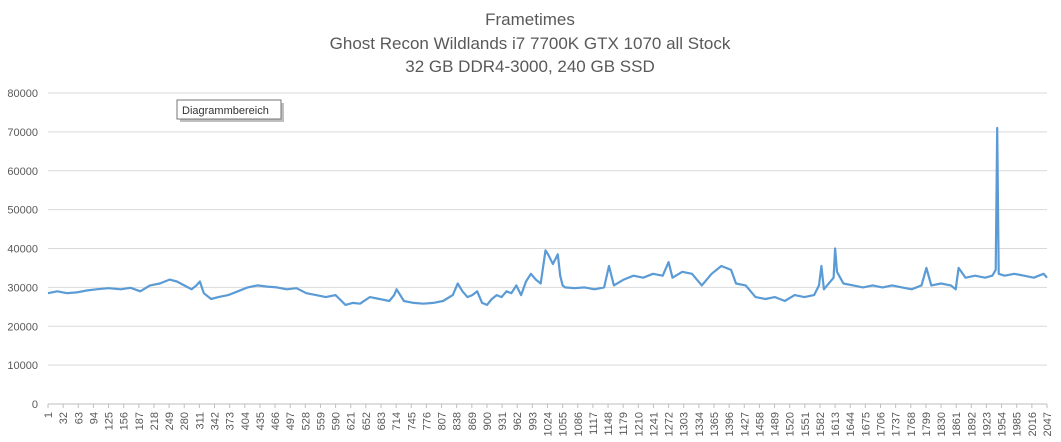 The image size is (1061, 442). Describe the element at coordinates (231, 421) in the screenshot. I see `x-tick-label: 373` at that location.